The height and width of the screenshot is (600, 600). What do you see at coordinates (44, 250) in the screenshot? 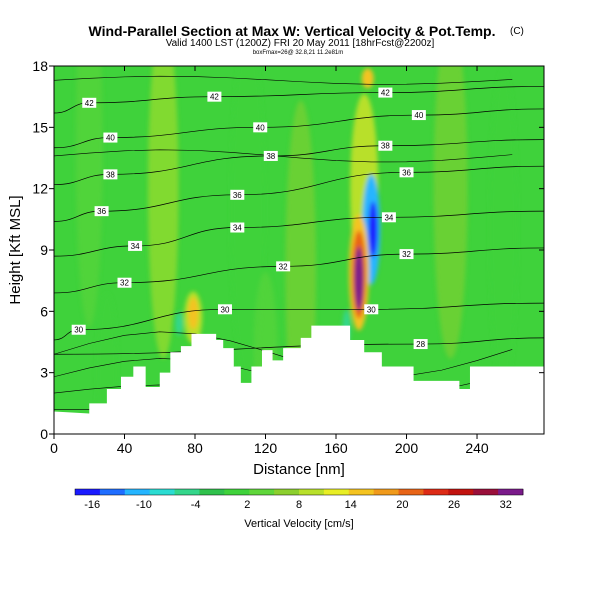
I see `y-tick-label: 9` at bounding box center [44, 250].